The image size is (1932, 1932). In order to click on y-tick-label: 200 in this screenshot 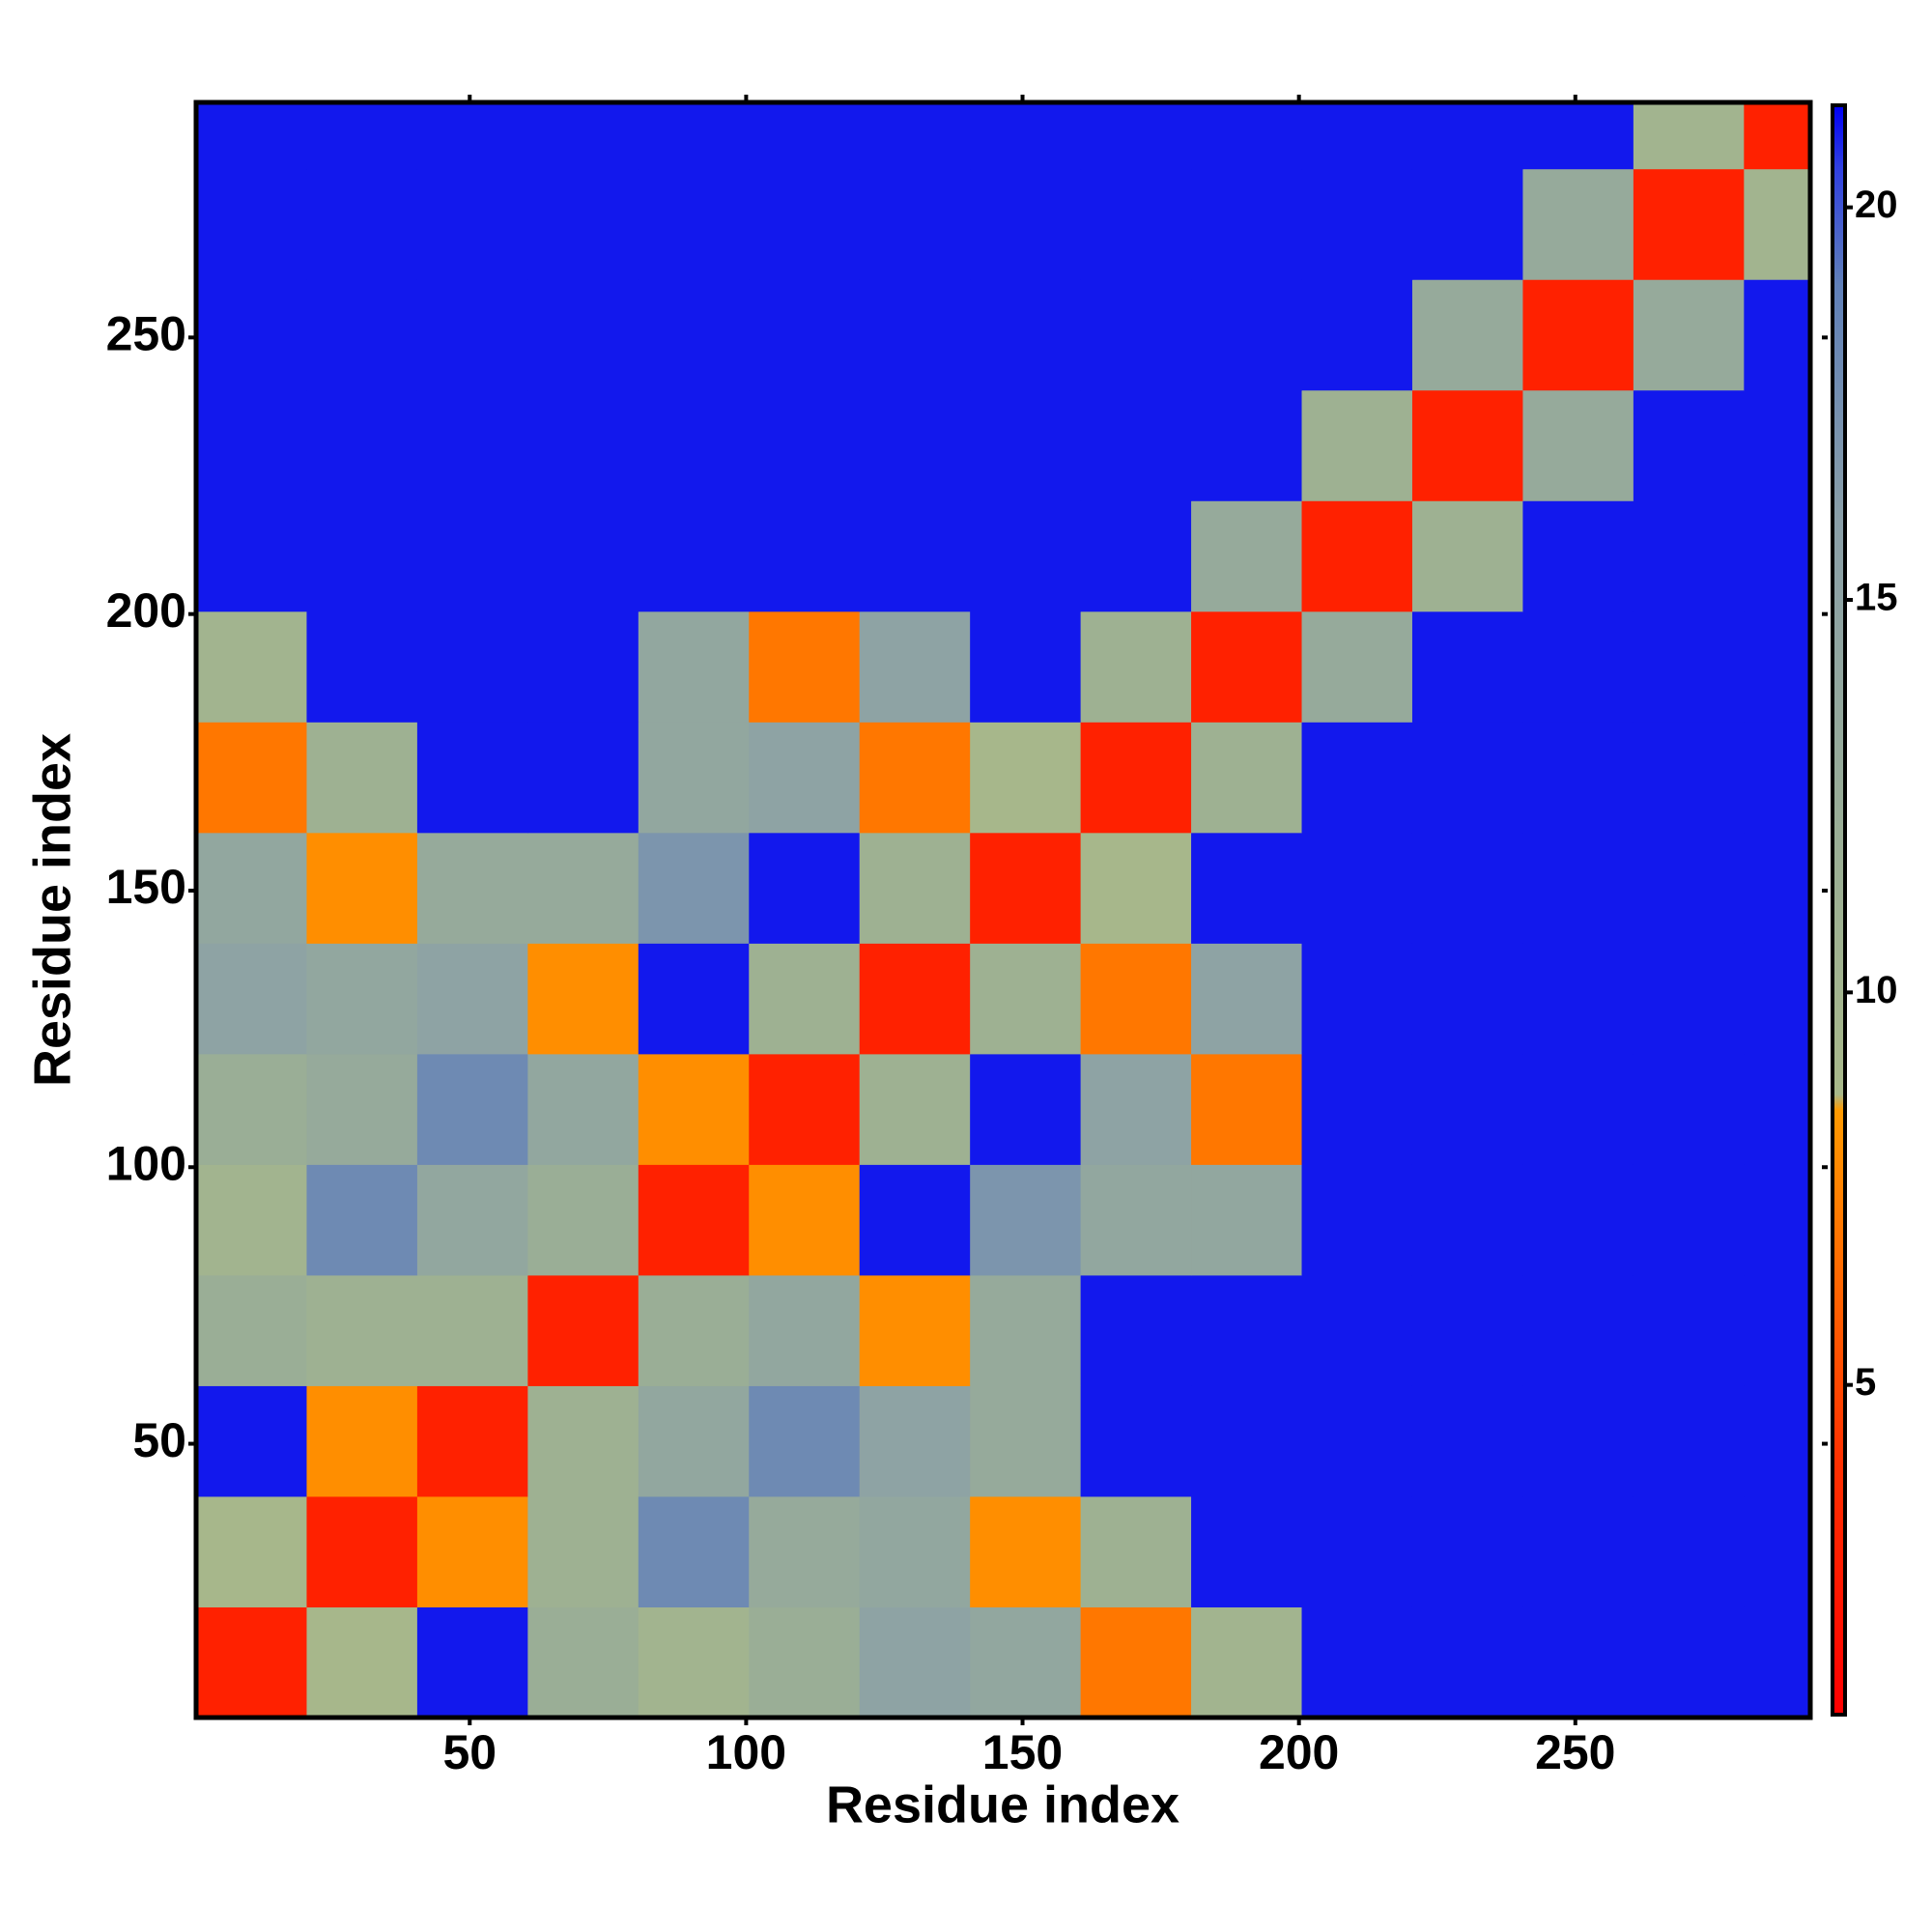, I will do `click(146, 610)`.